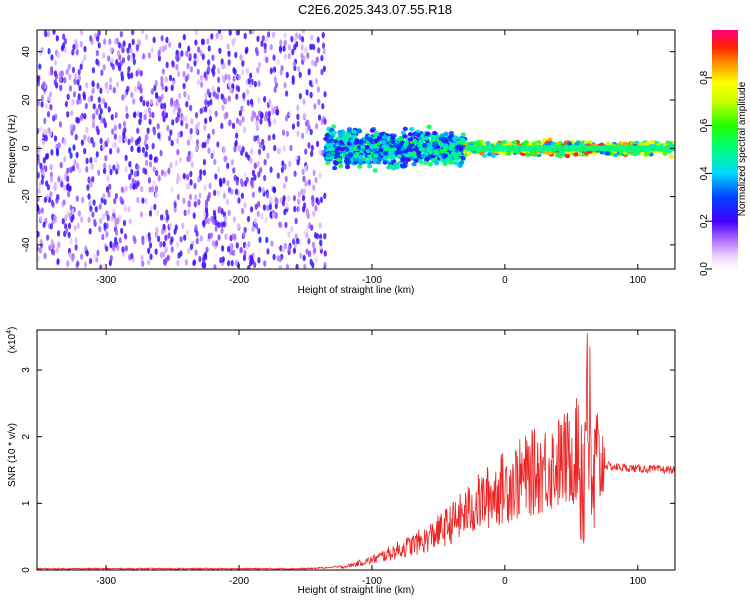 The image size is (750, 600). I want to click on spectrogram-x-tick-label: -200, so click(239, 280).